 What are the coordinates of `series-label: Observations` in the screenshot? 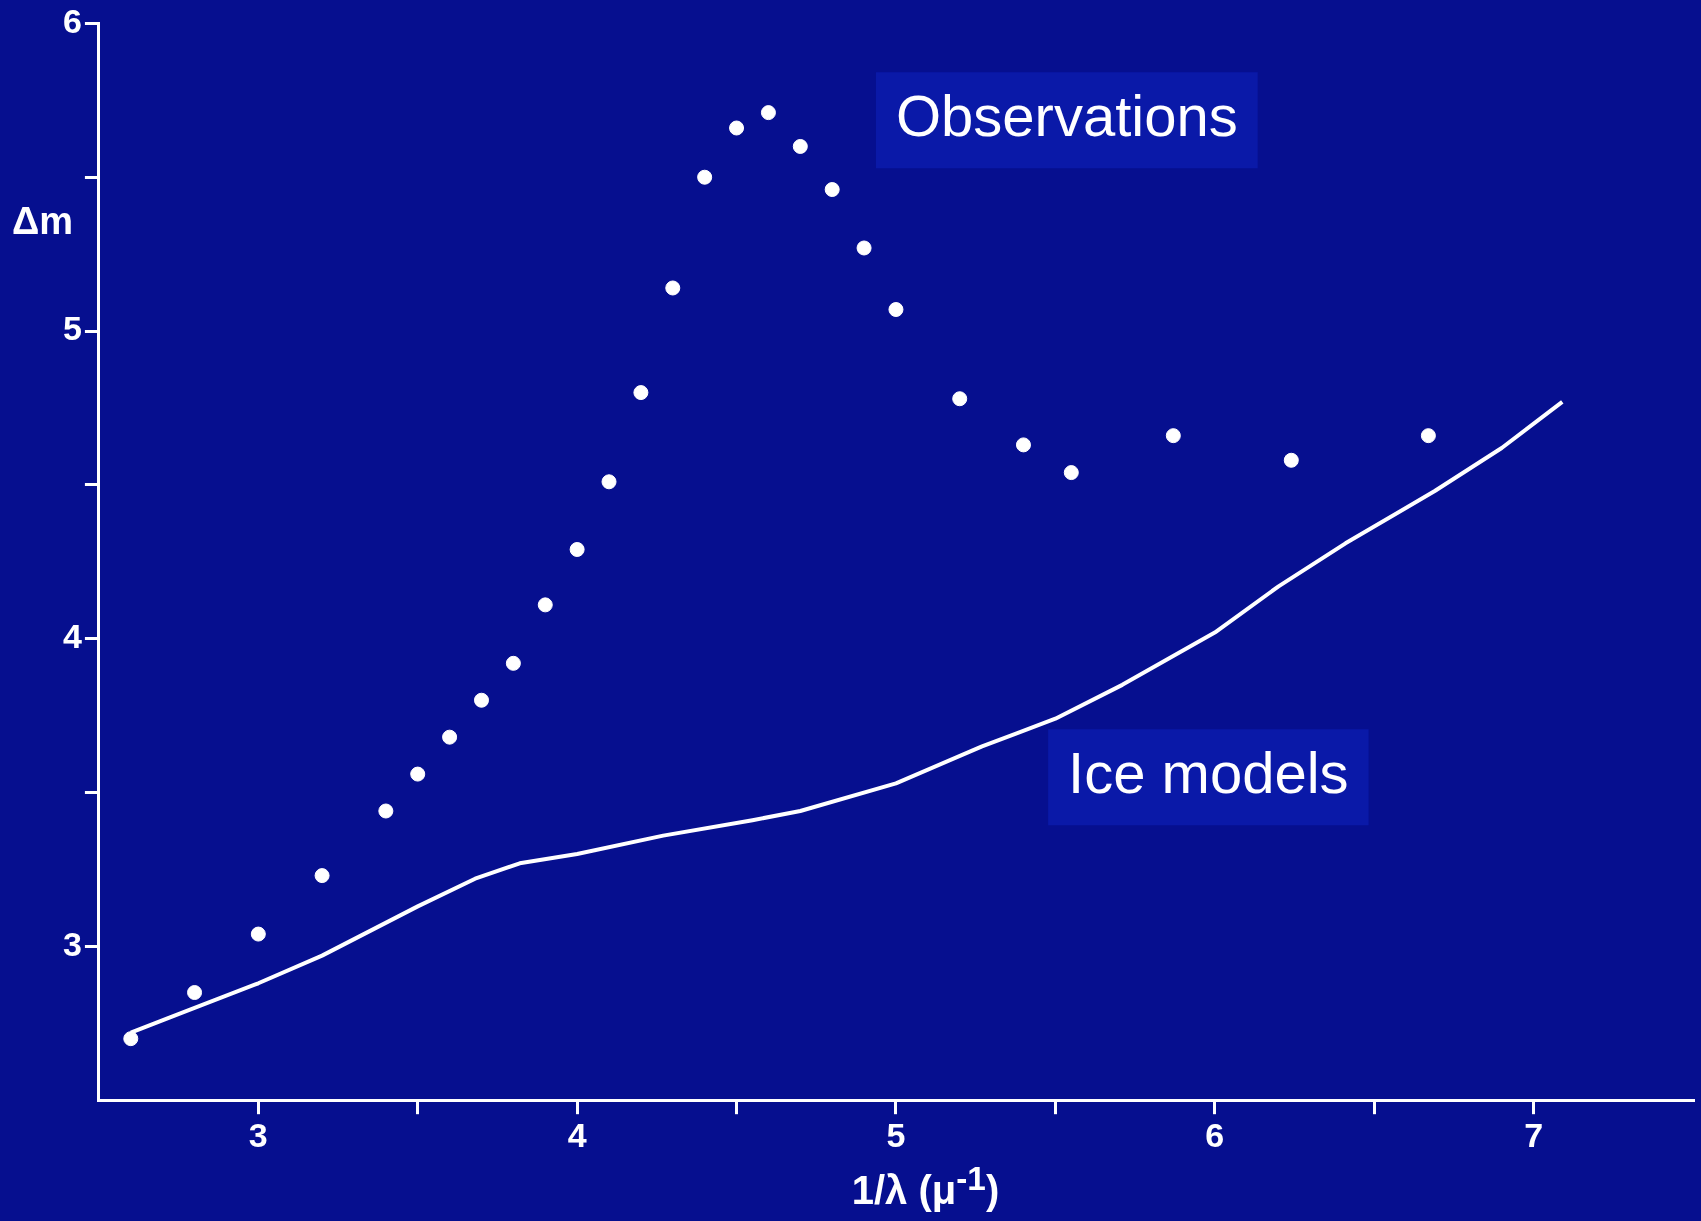 It's located at (1066, 116).